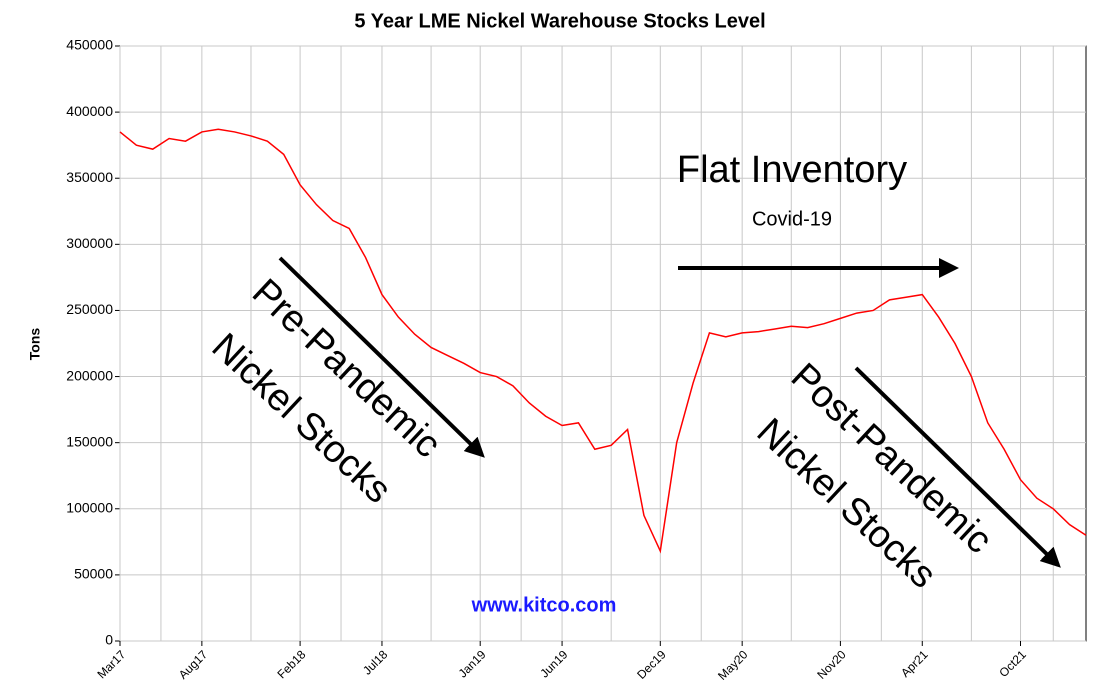 The height and width of the screenshot is (694, 1096). I want to click on x-tick-label: Oct21, so click(1012, 663).